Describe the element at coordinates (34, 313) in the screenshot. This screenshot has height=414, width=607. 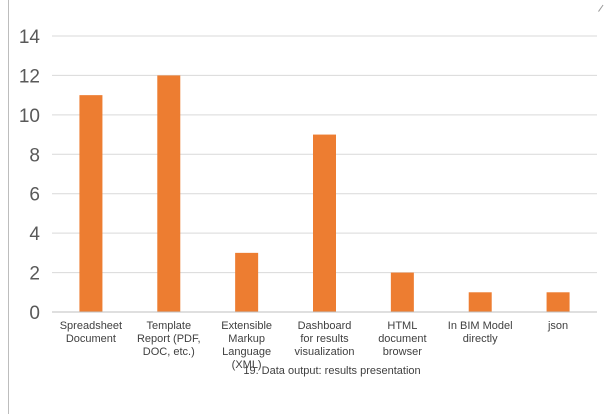
I see `y-tick-label: 0` at that location.